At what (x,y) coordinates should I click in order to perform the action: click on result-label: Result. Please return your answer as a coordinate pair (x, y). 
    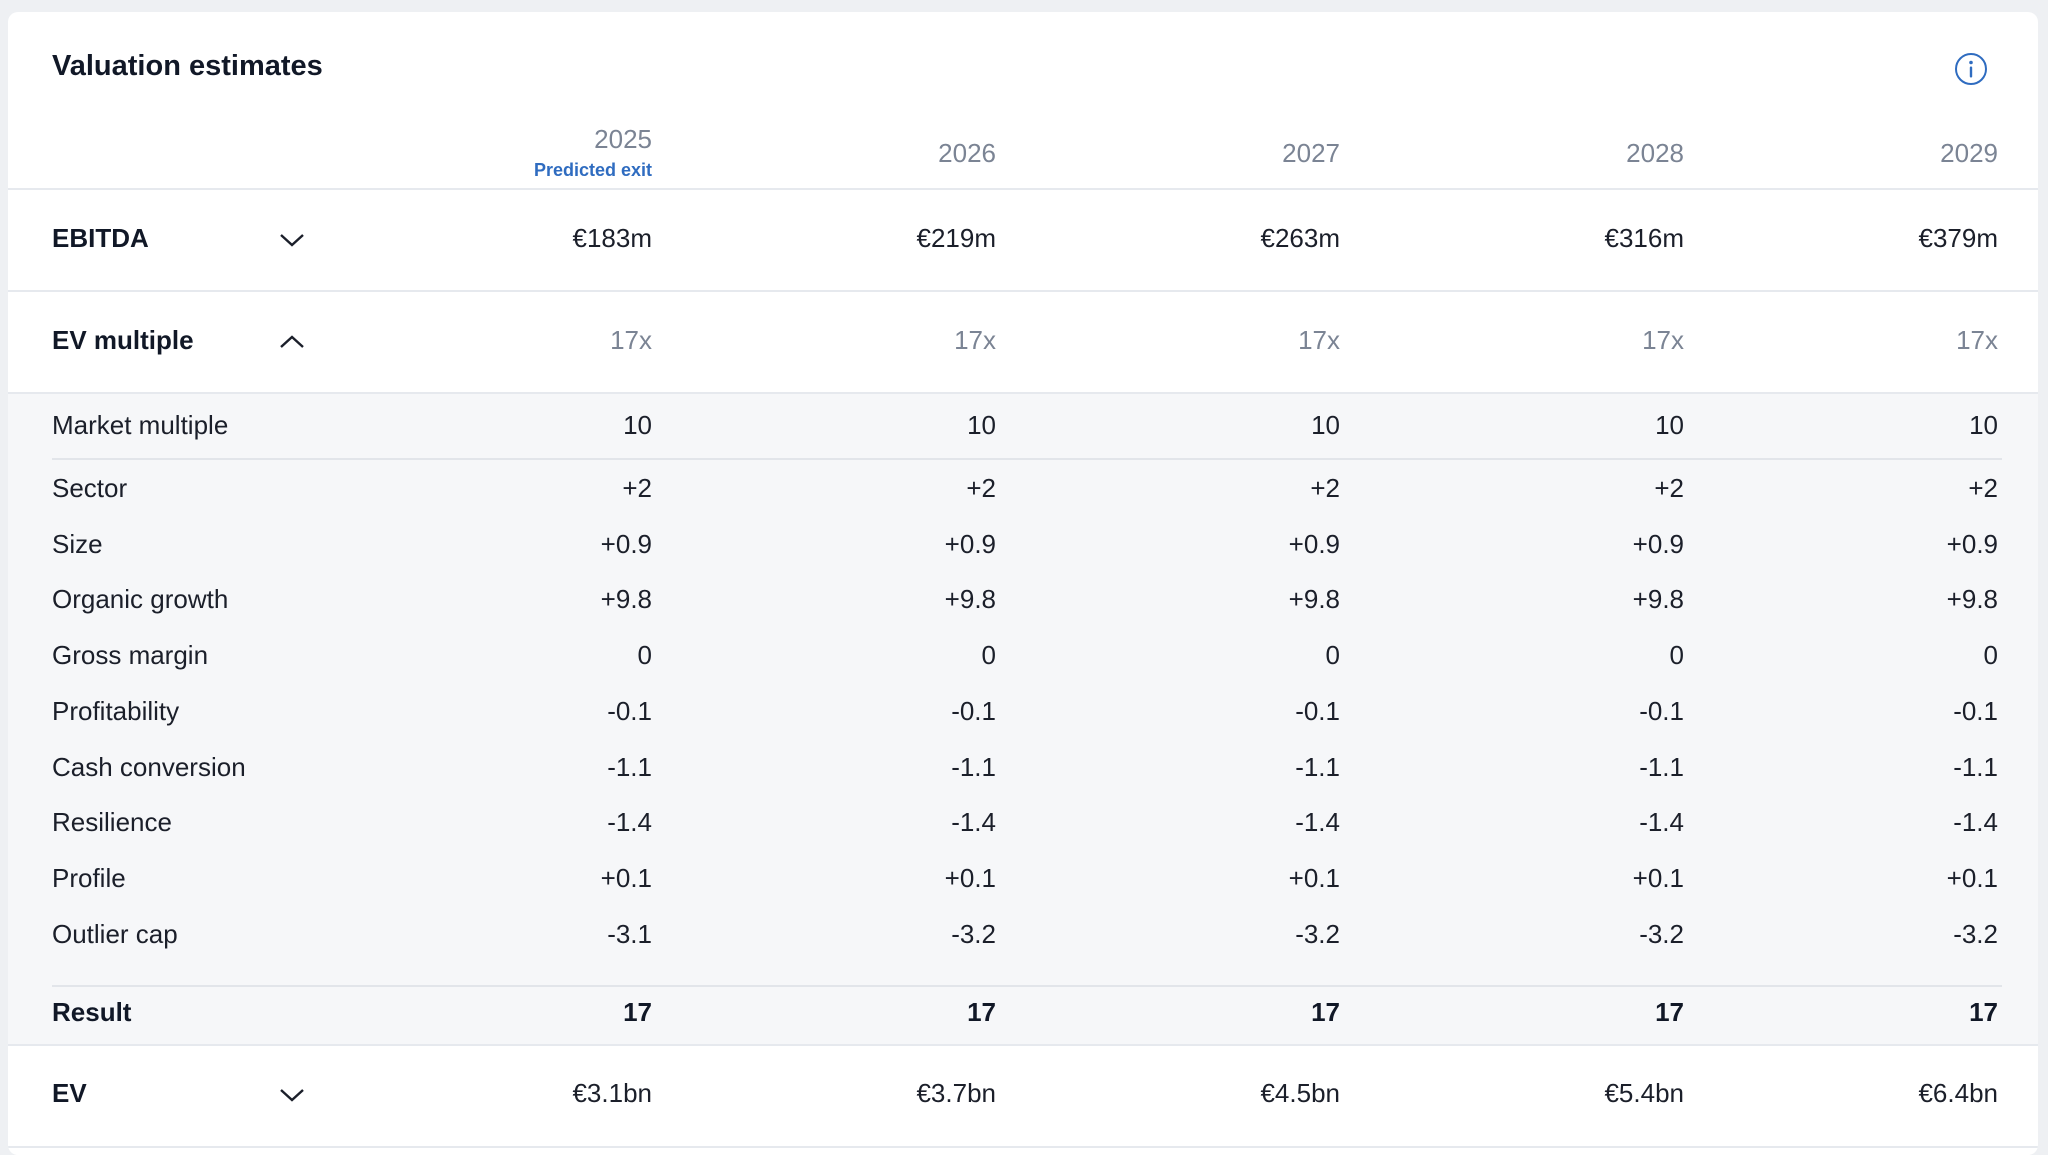
    Looking at the image, I should click on (92, 1012).